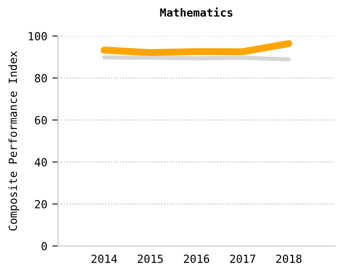  What do you see at coordinates (289, 258) in the screenshot?
I see `x-tick-label: 2018` at bounding box center [289, 258].